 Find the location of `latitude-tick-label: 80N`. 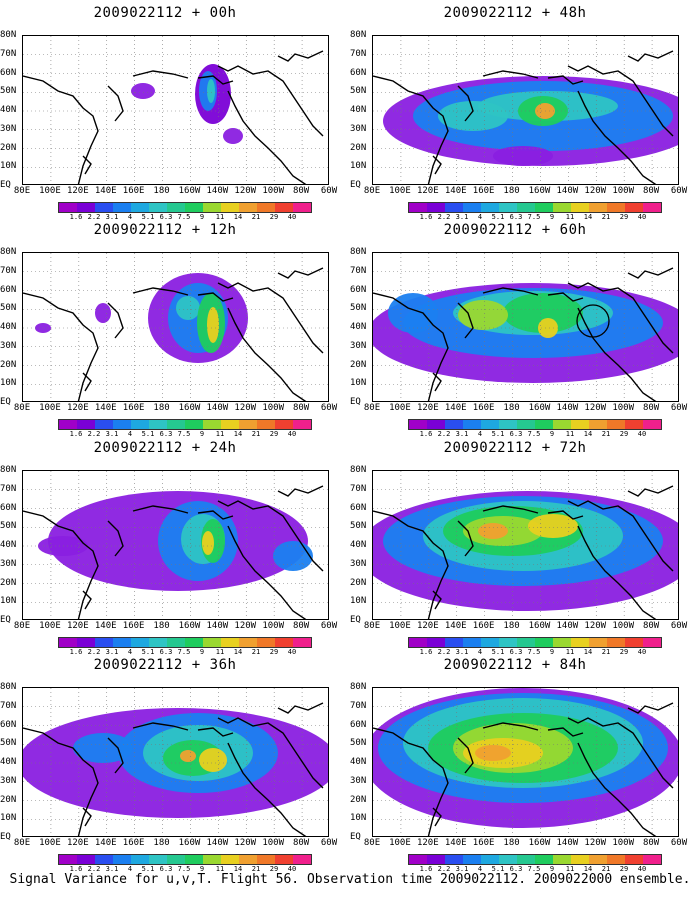

latitude-tick-label: 80N is located at coordinates (8, 687).